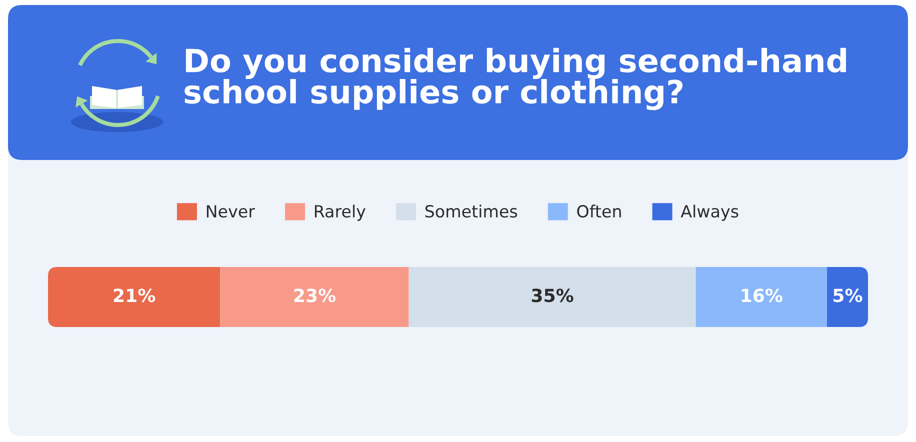 Image resolution: width=916 pixels, height=442 pixels. Describe the element at coordinates (340, 212) in the screenshot. I see `legend-label: Rarely` at that location.